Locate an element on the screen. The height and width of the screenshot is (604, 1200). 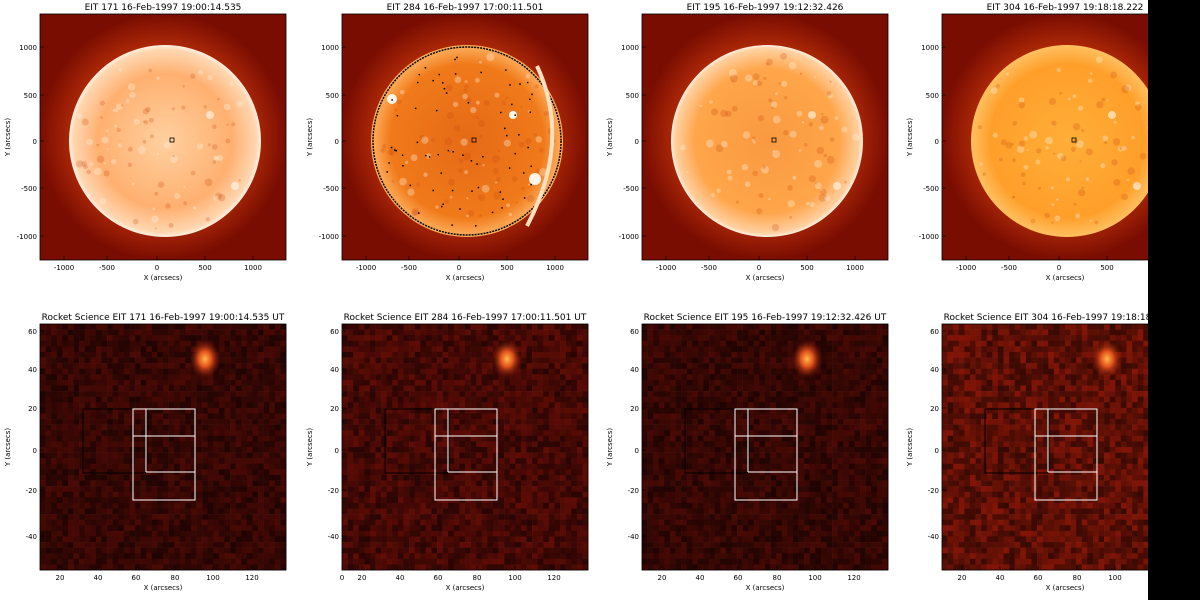
right-edge-black-bar is located at coordinates (1174, 300).